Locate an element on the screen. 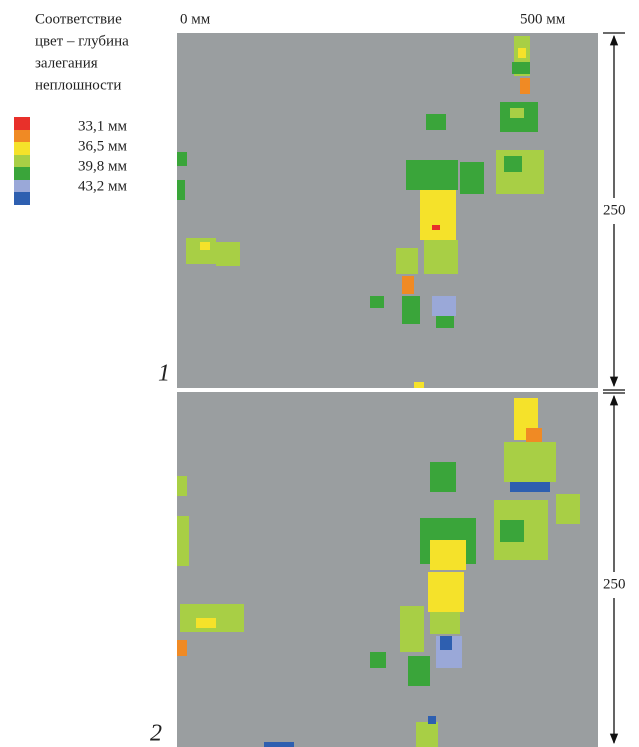 The image size is (639, 747). panel-label: 1 is located at coordinates (164, 374).